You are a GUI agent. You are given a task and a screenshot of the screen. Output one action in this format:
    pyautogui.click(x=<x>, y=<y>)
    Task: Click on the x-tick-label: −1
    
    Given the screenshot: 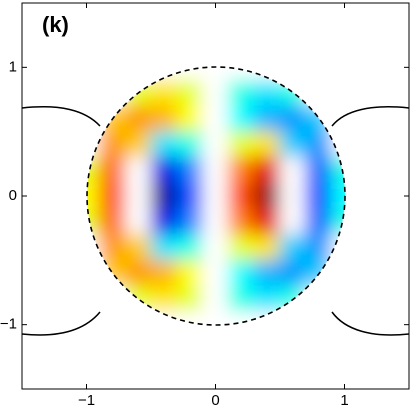 What is the action you would take?
    pyautogui.click(x=86, y=400)
    